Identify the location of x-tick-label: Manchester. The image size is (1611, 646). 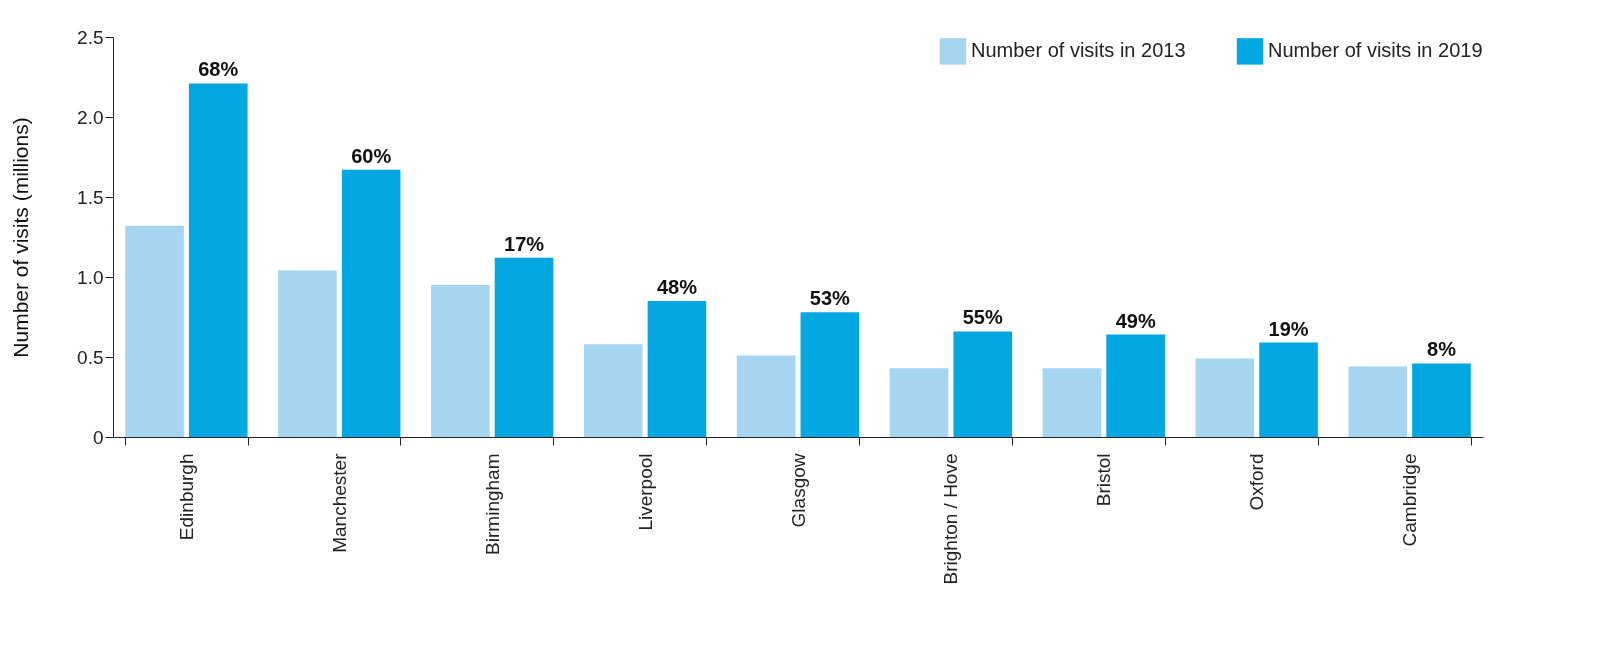
(339, 502).